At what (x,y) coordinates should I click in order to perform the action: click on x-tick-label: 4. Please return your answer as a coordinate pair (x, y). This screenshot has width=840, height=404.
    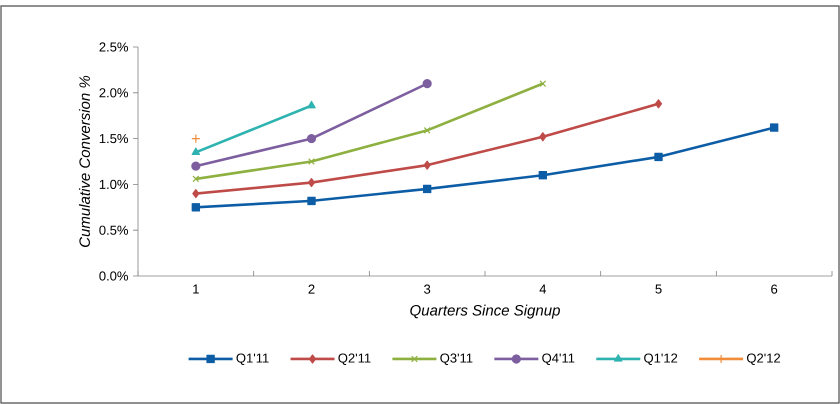
    Looking at the image, I should click on (543, 289).